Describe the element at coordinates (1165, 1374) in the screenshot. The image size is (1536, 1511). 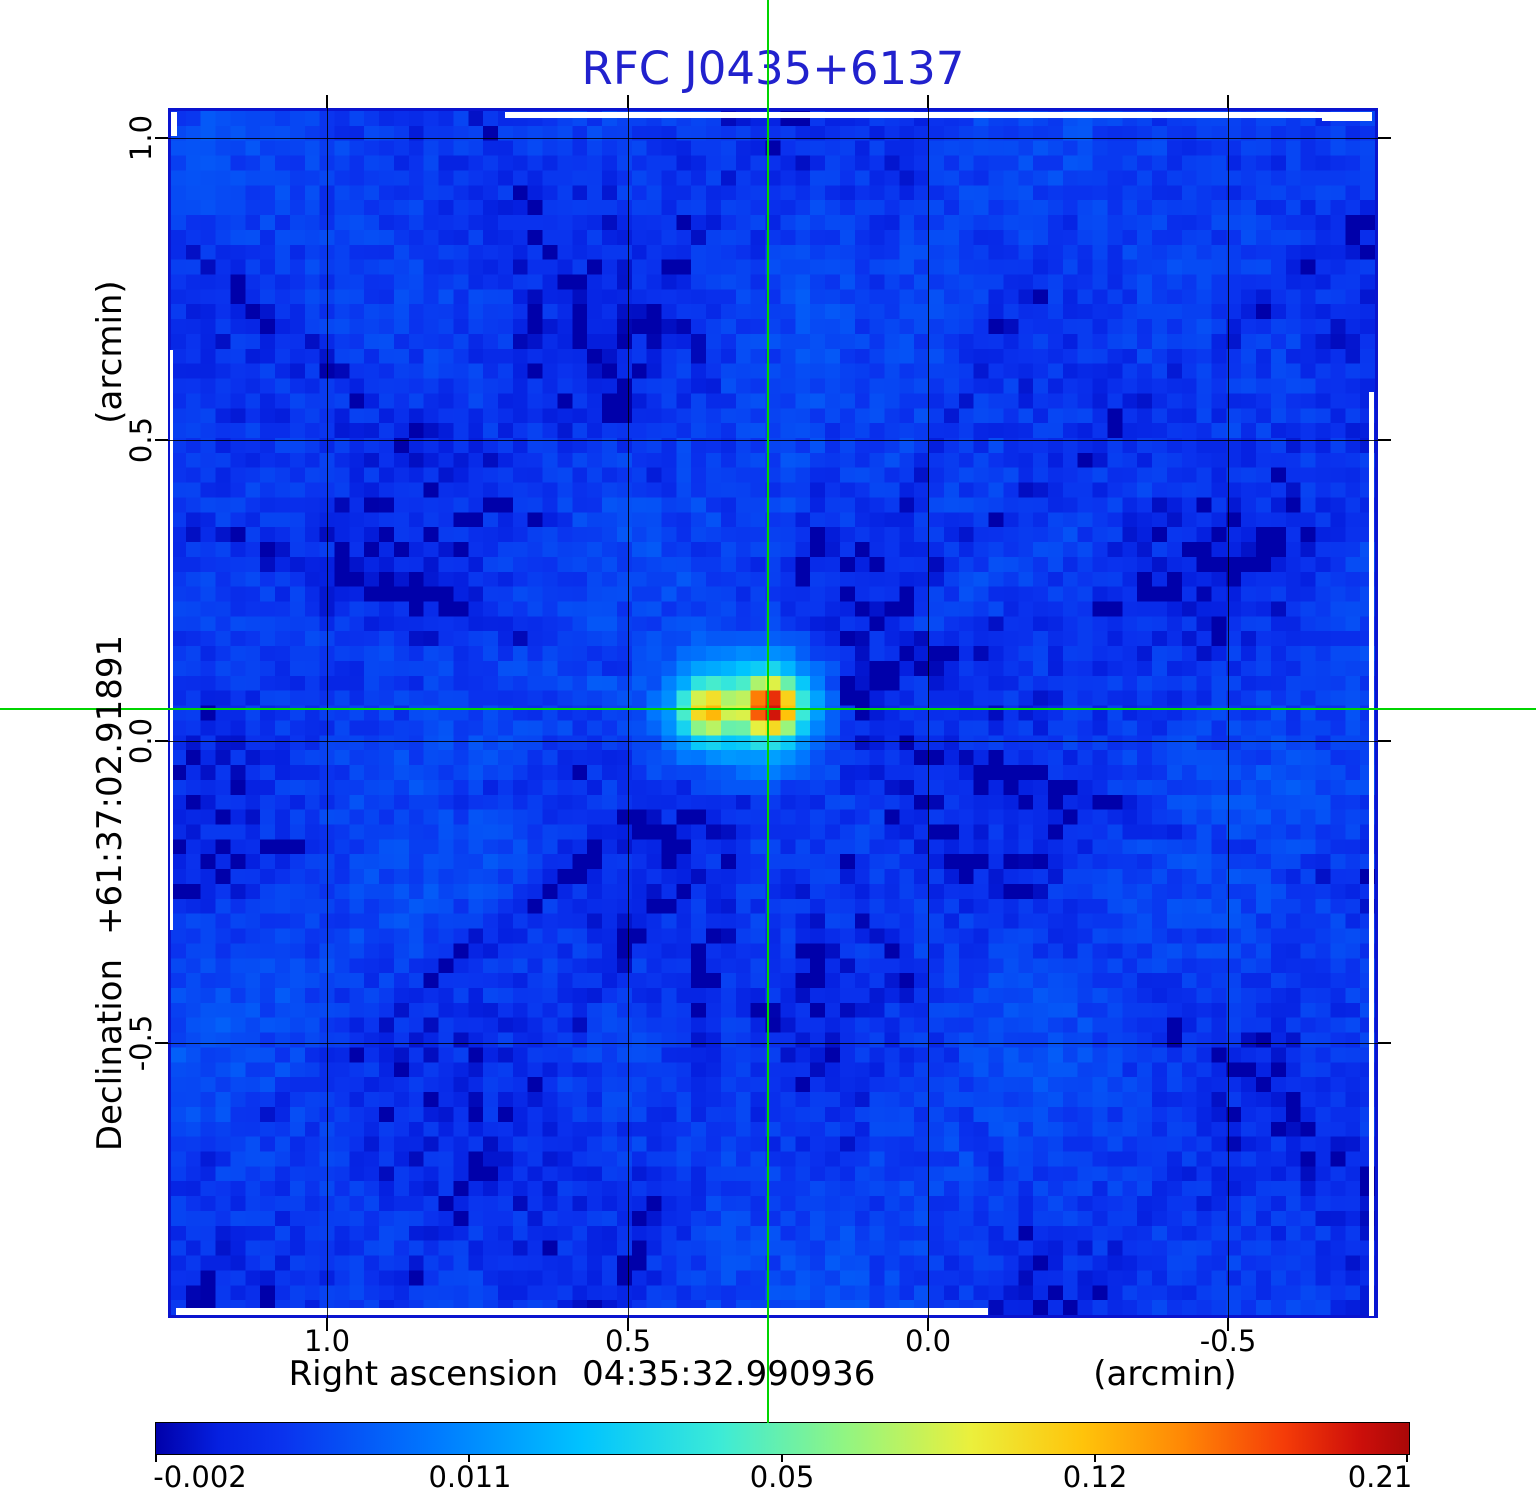
I see `x-axis-unit: (arcmin)` at that location.